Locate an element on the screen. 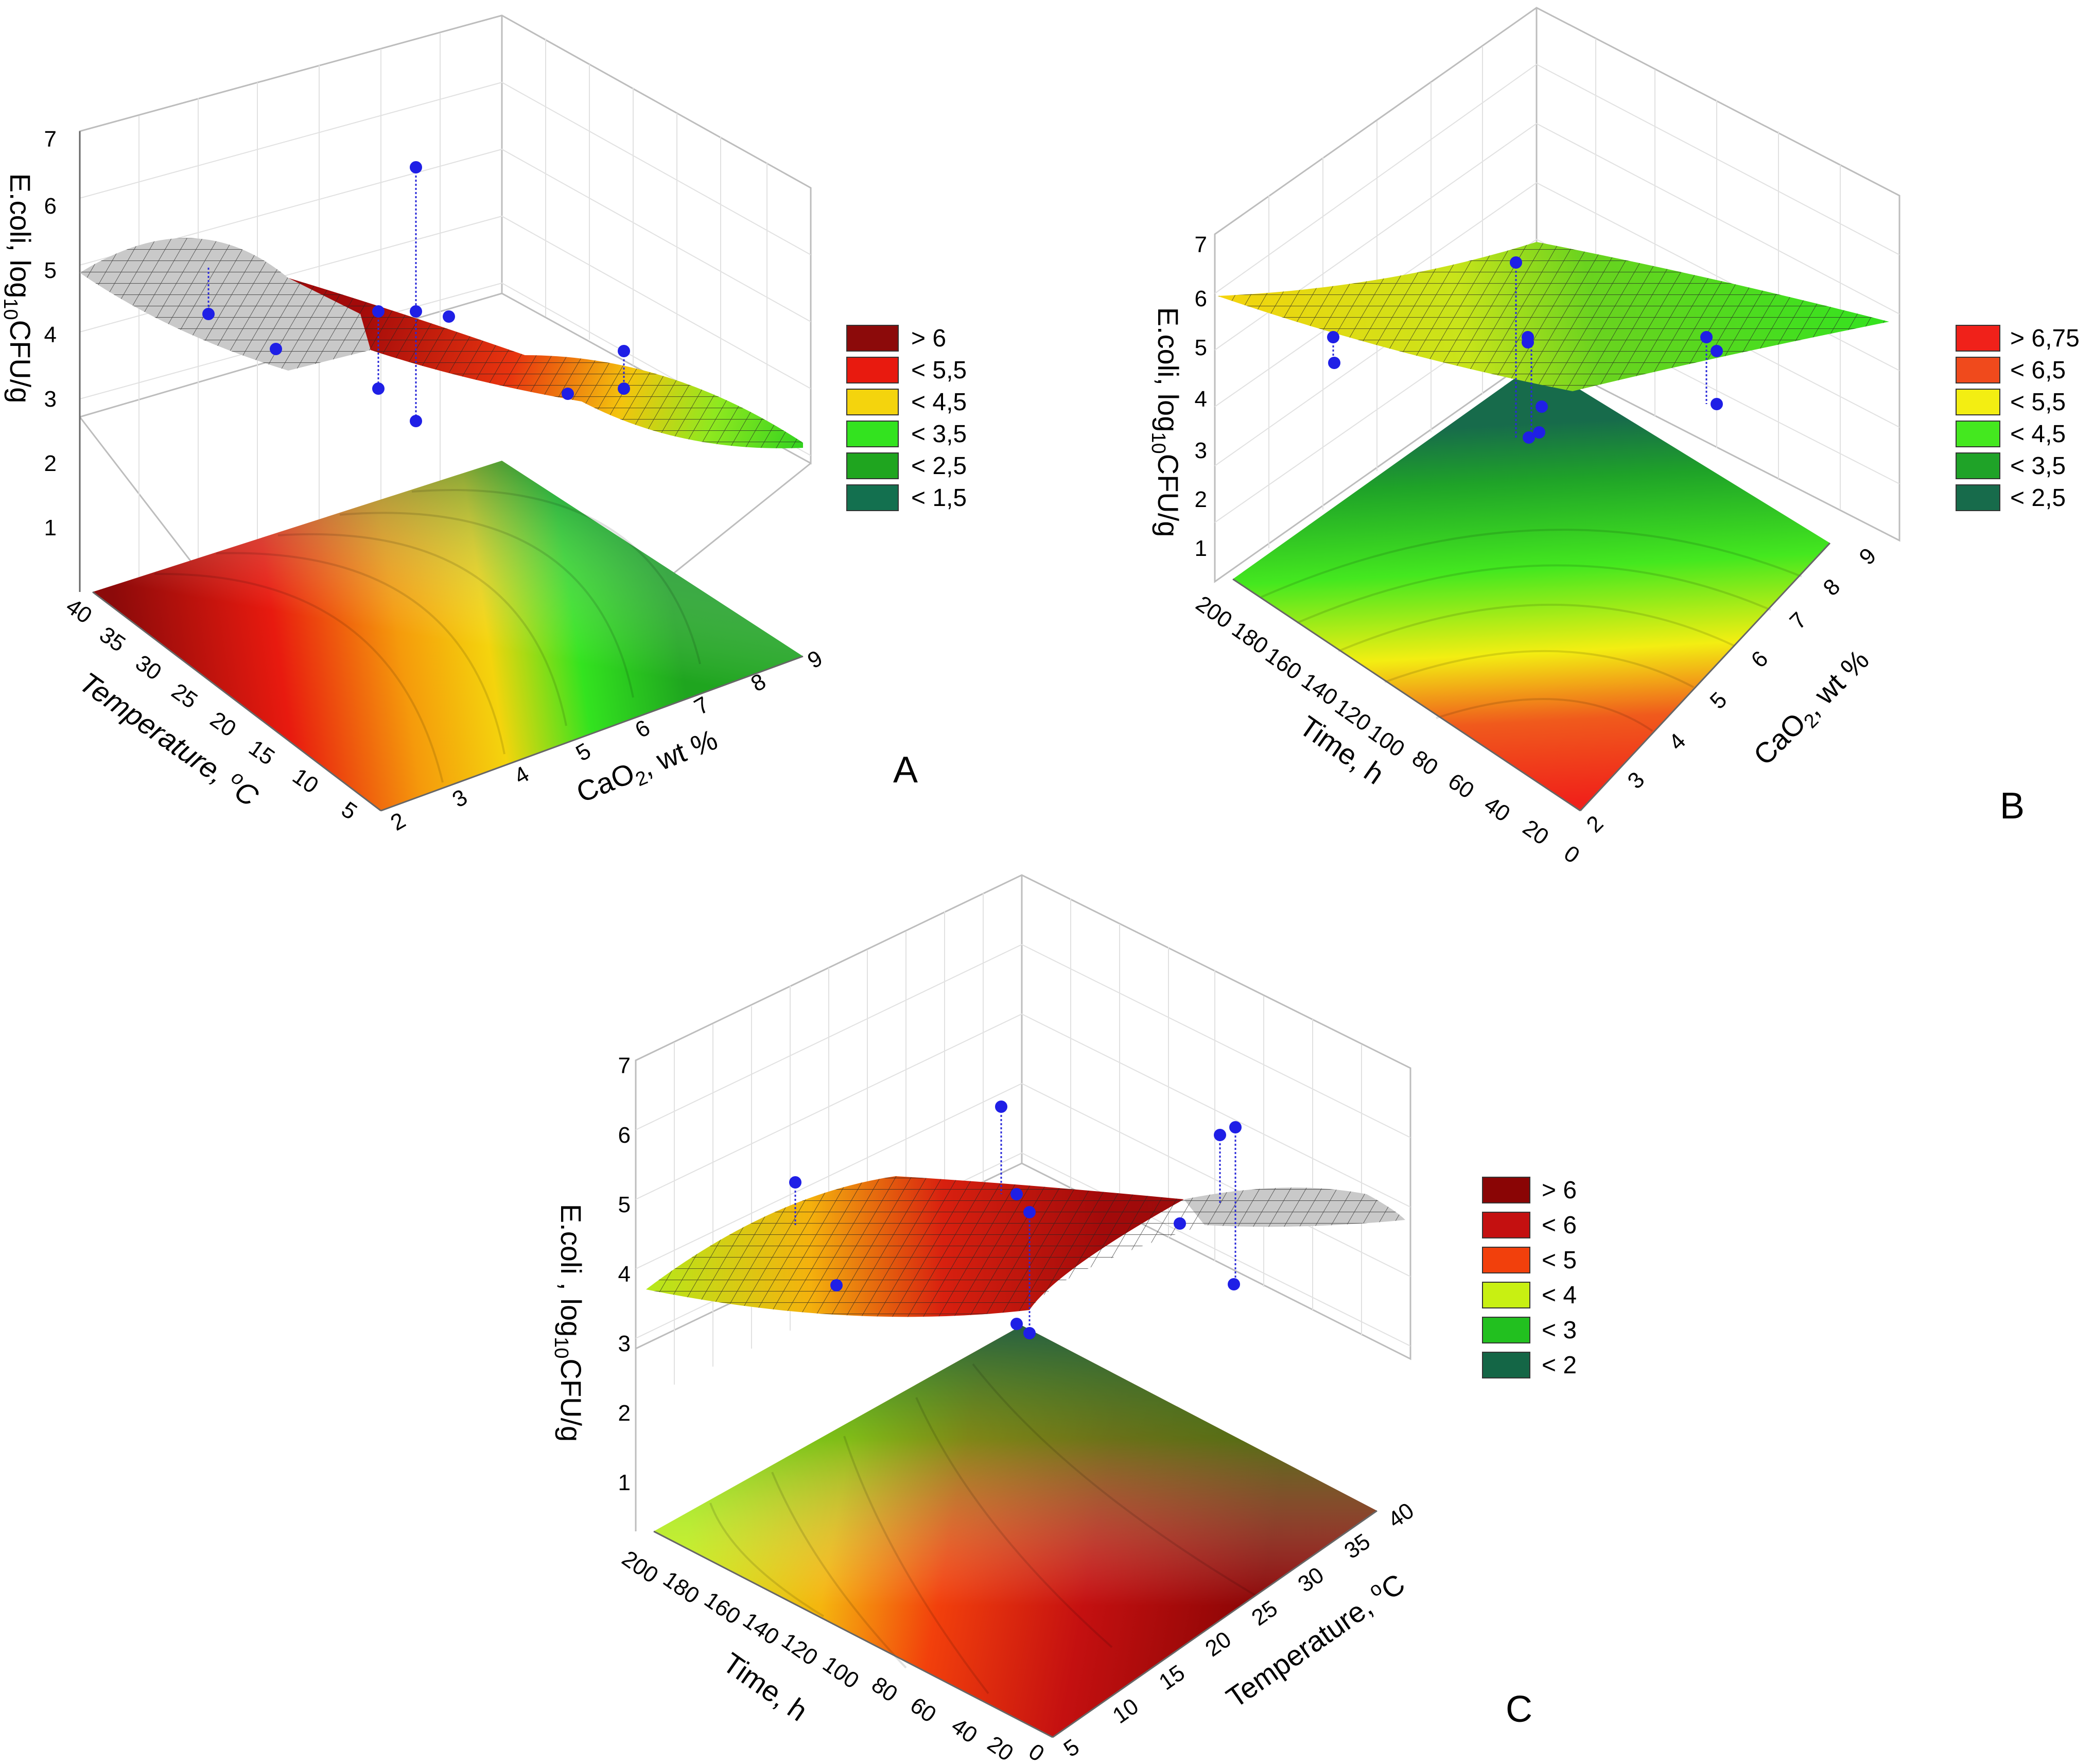  panel-a-observed-points is located at coordinates (416, 294).